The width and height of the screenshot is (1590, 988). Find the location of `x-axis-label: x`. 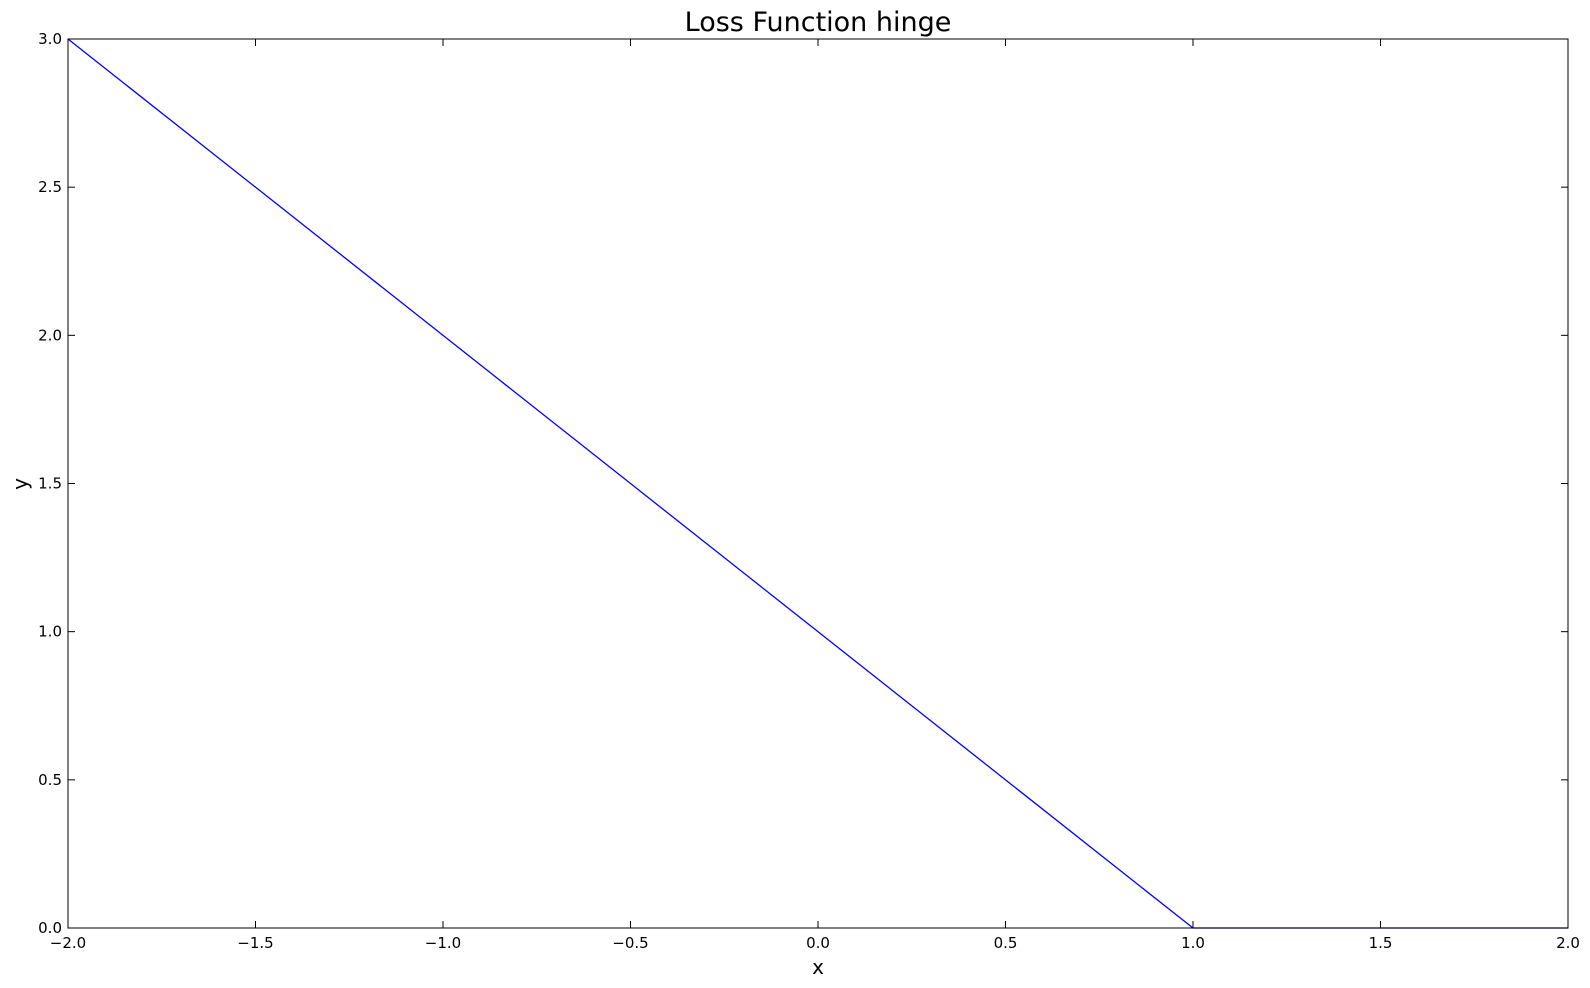

x-axis-label: x is located at coordinates (818, 967).